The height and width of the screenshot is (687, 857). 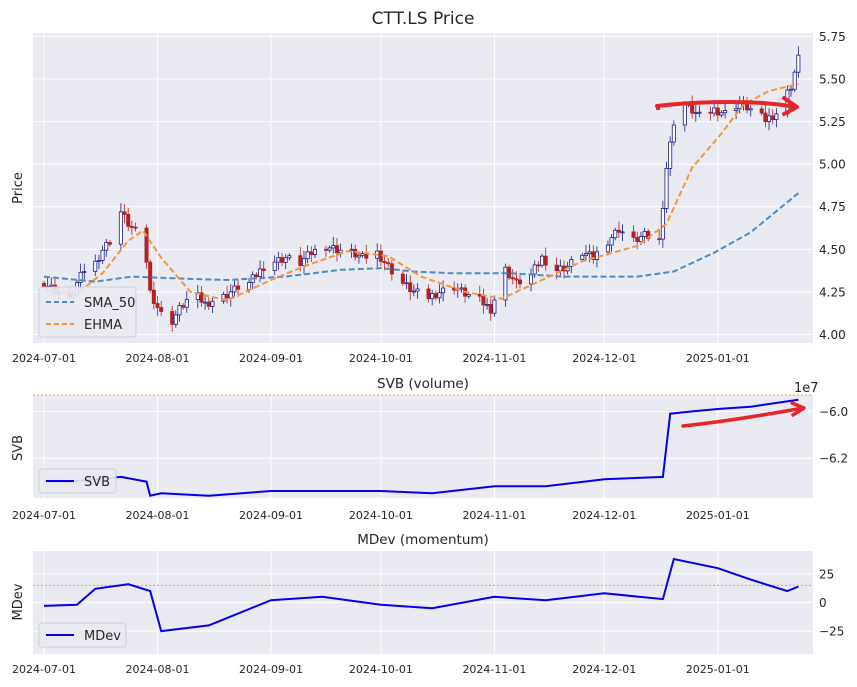 I want to click on svb-legend: SVB, so click(x=77, y=481).